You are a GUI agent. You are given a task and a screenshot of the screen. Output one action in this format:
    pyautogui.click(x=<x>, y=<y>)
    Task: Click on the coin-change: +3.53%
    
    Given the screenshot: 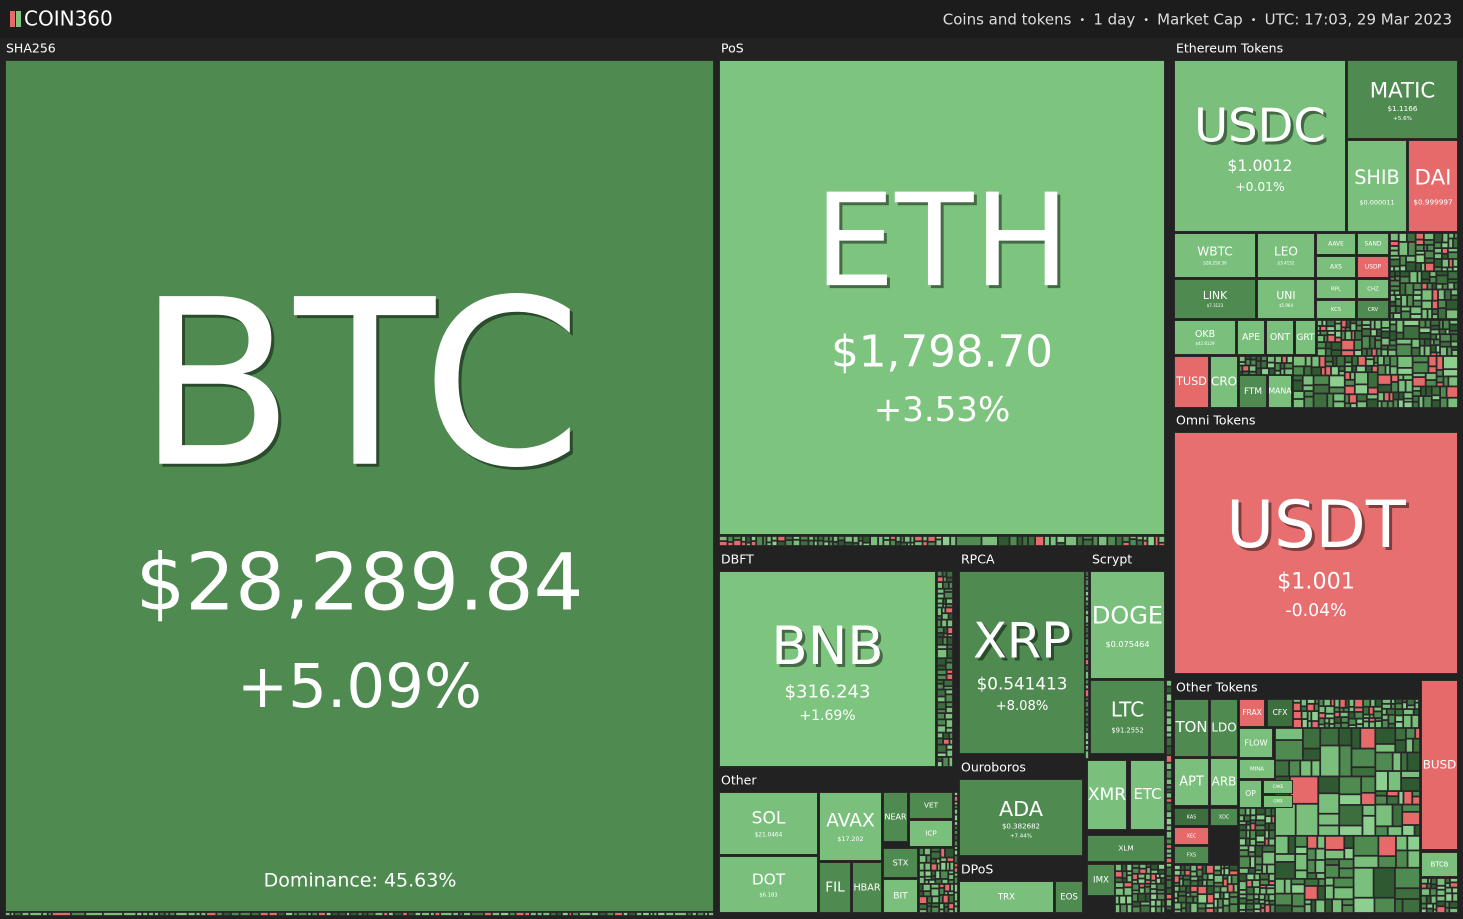 What is the action you would take?
    pyautogui.click(x=942, y=410)
    